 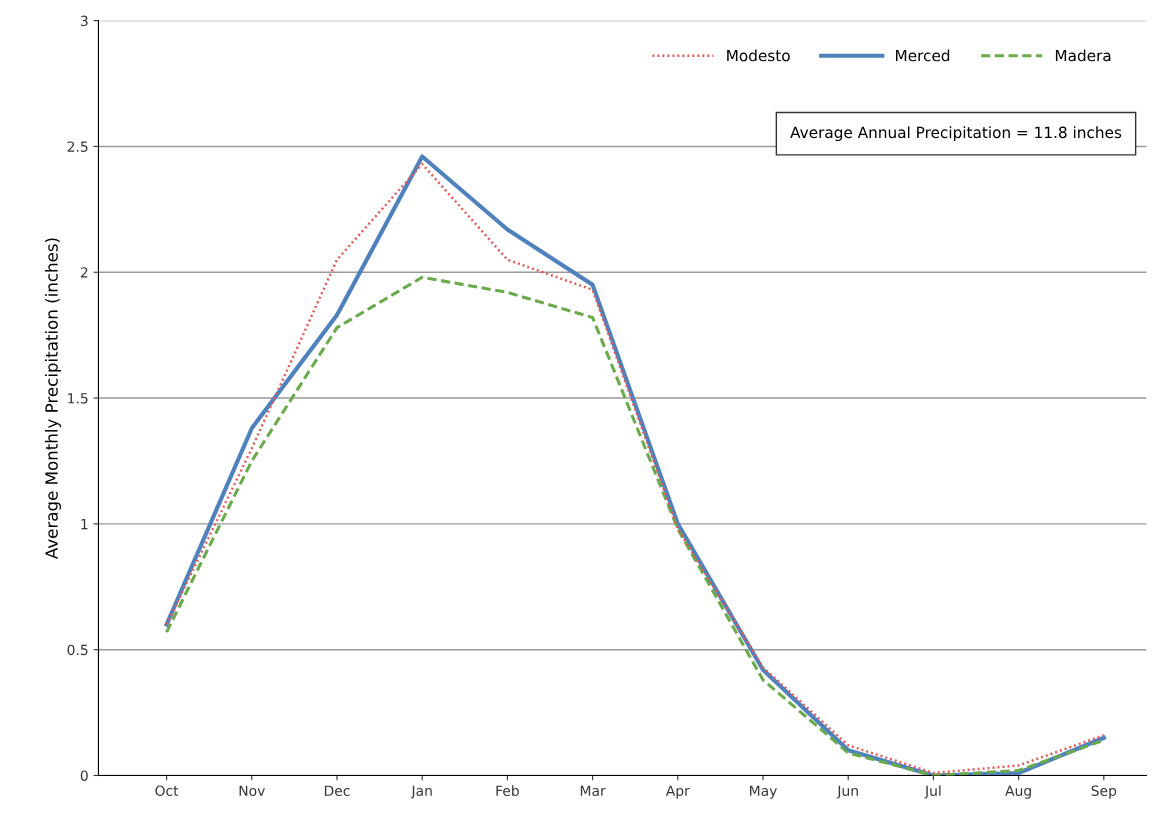 I want to click on x-tick-label: Jan, so click(x=421, y=792).